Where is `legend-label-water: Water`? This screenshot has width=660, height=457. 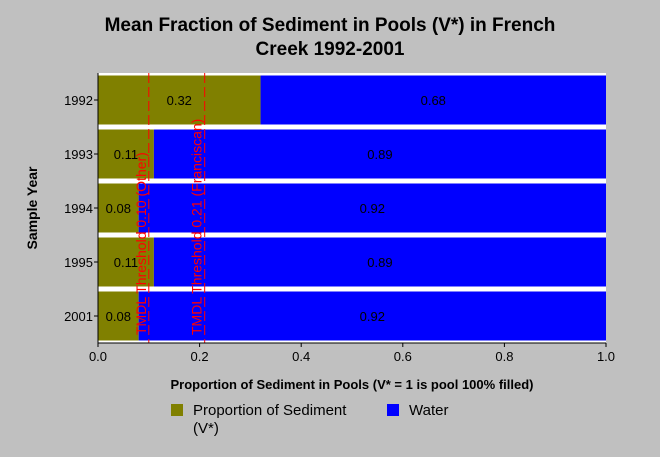 legend-label-water: Water is located at coordinates (429, 410).